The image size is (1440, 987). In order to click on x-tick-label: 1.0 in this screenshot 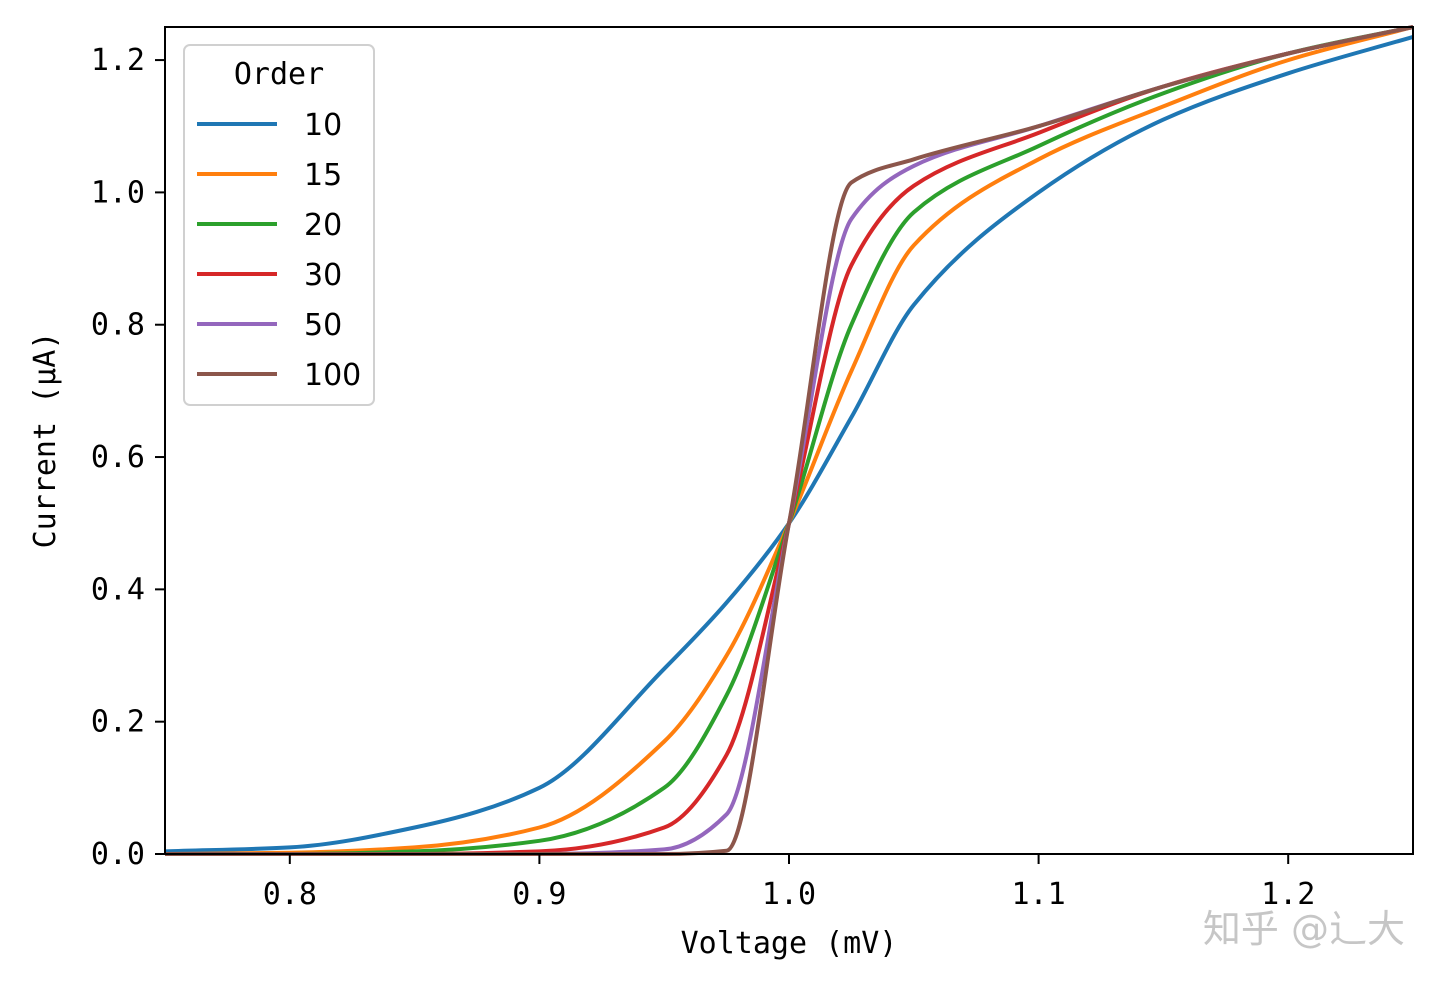, I will do `click(789, 894)`.